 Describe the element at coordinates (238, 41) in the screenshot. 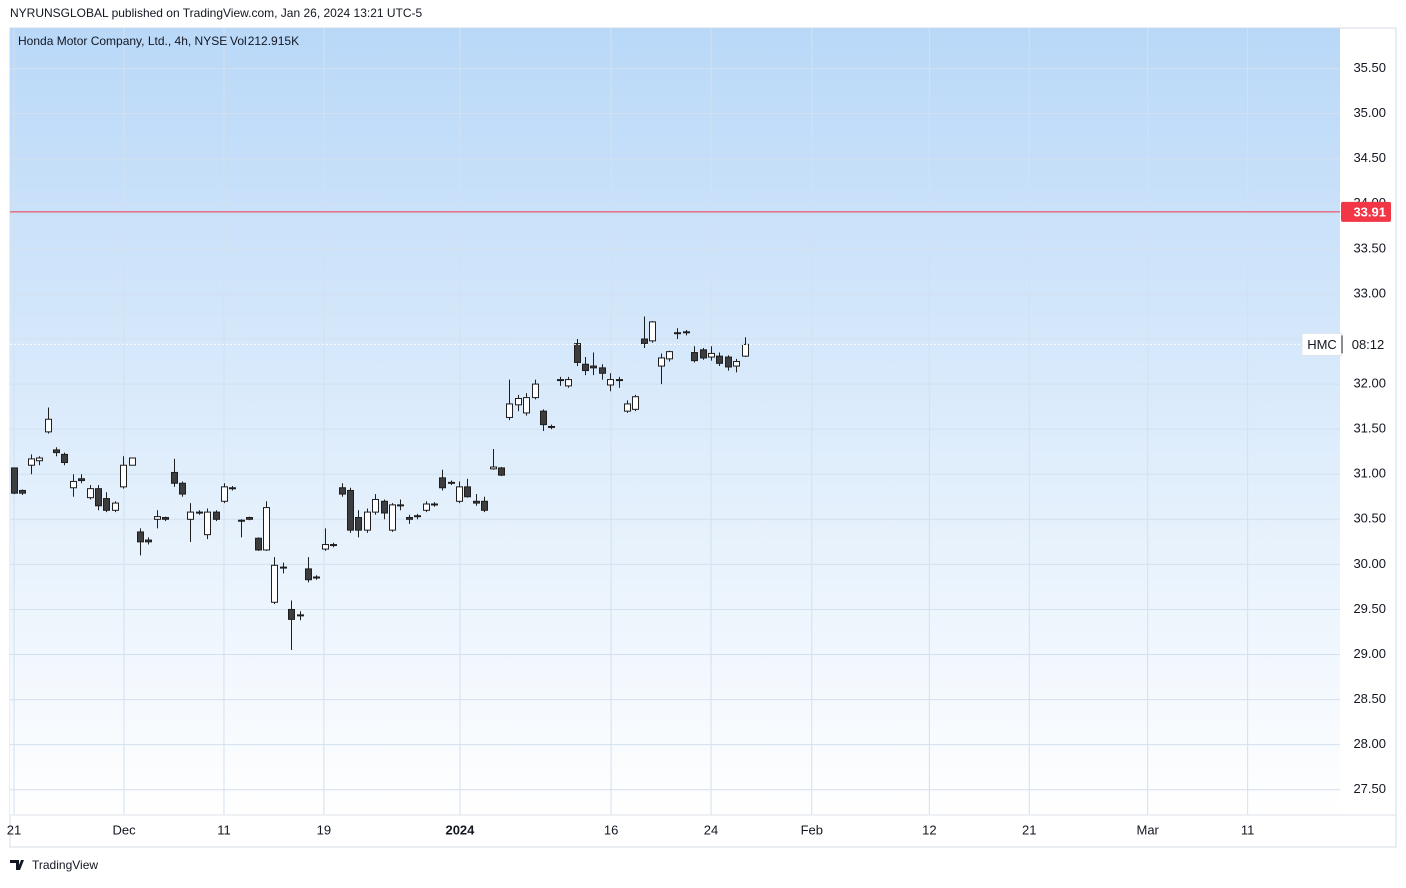

I see `volume-label: Vol` at that location.